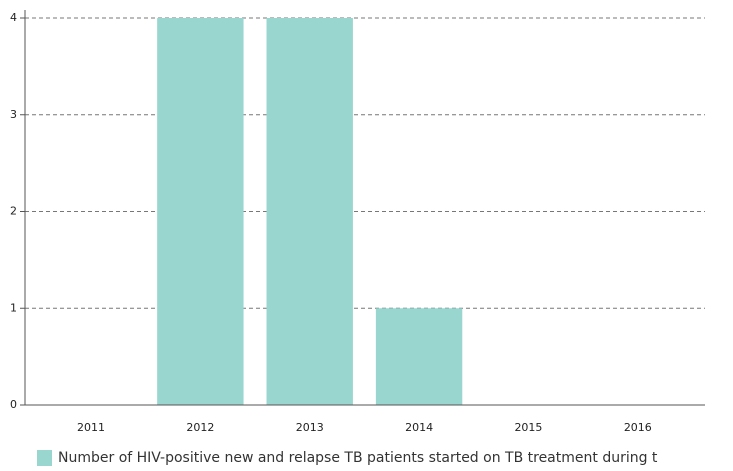 The width and height of the screenshot is (733, 471). Describe the element at coordinates (13, 17) in the screenshot. I see `y-tick-label: 4` at that location.